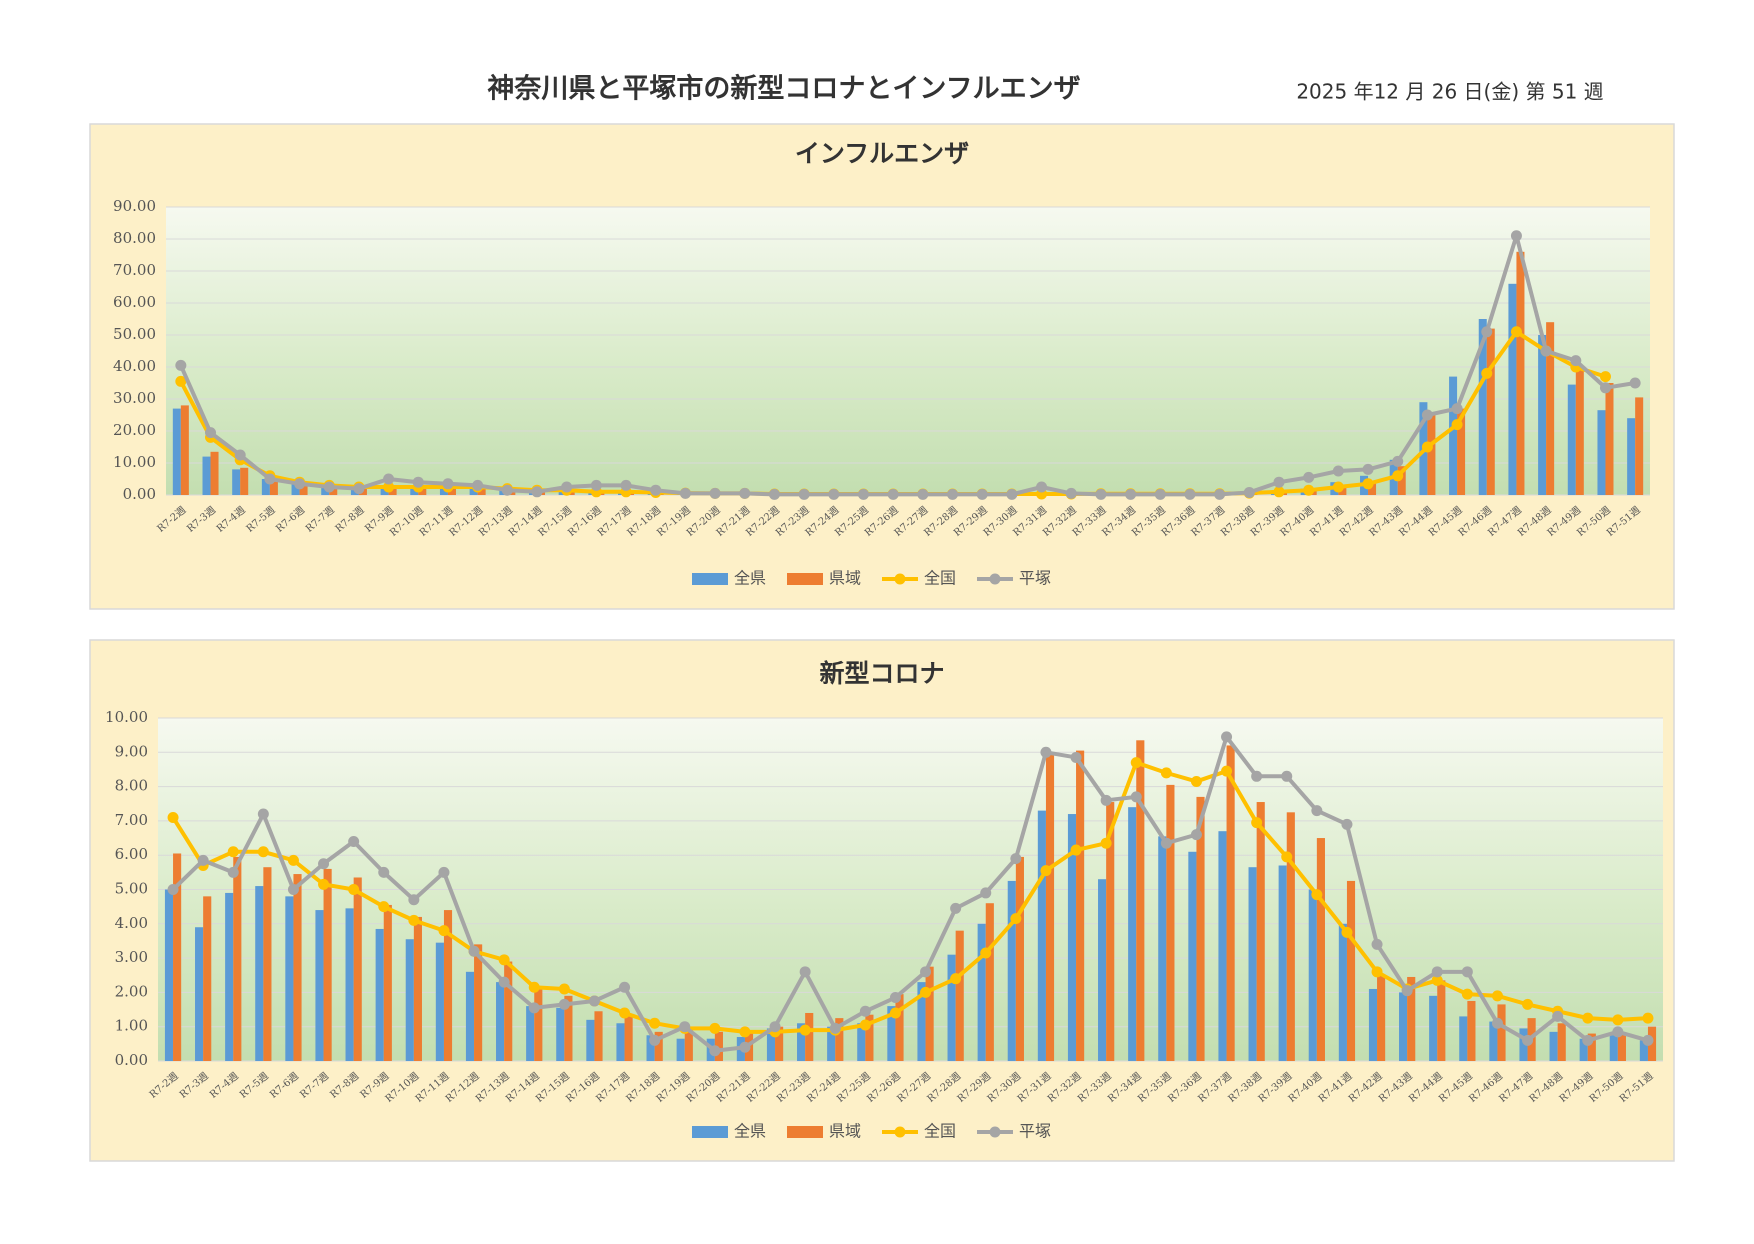 Image resolution: width=1754 pixels, height=1244 pixels. I want to click on chart-title: インフルエンザ, so click(882, 153).